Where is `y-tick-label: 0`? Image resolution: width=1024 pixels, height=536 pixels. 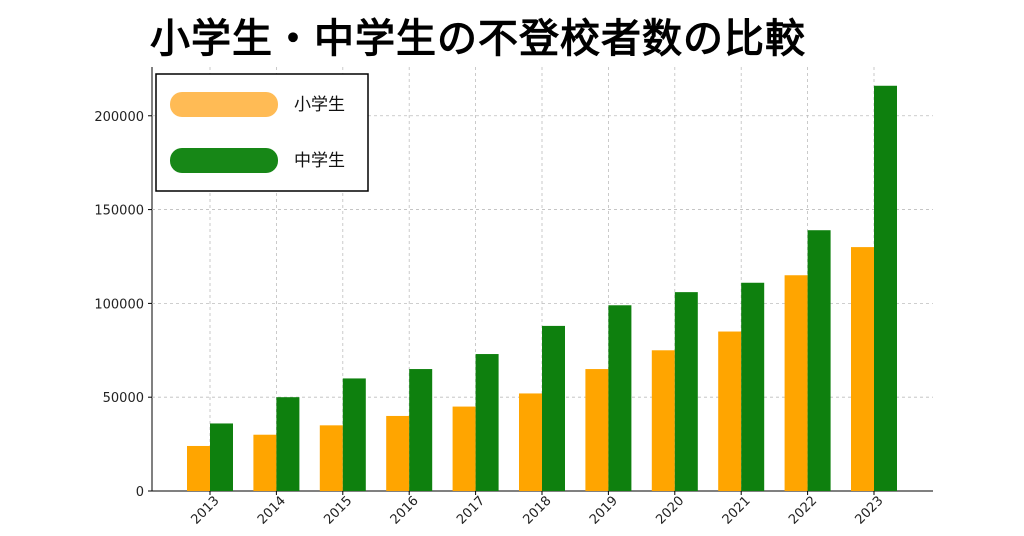 y-tick-label: 0 is located at coordinates (140, 492).